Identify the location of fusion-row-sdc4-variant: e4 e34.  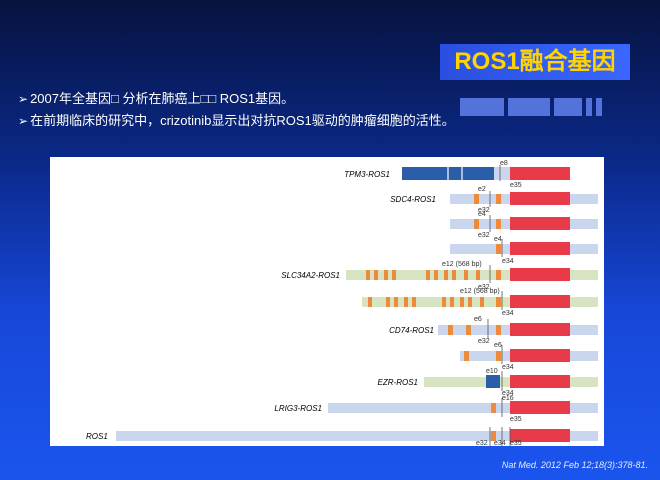
(524, 250).